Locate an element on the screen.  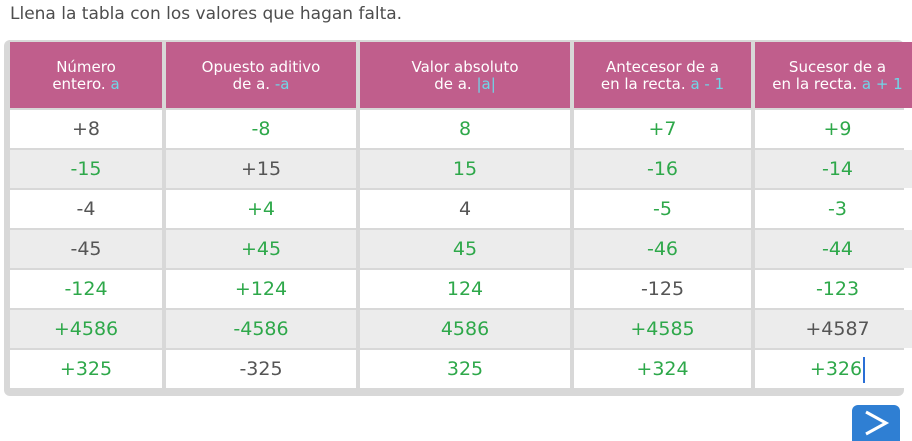
answer-input-cell: -16 is located at coordinates (662, 169).